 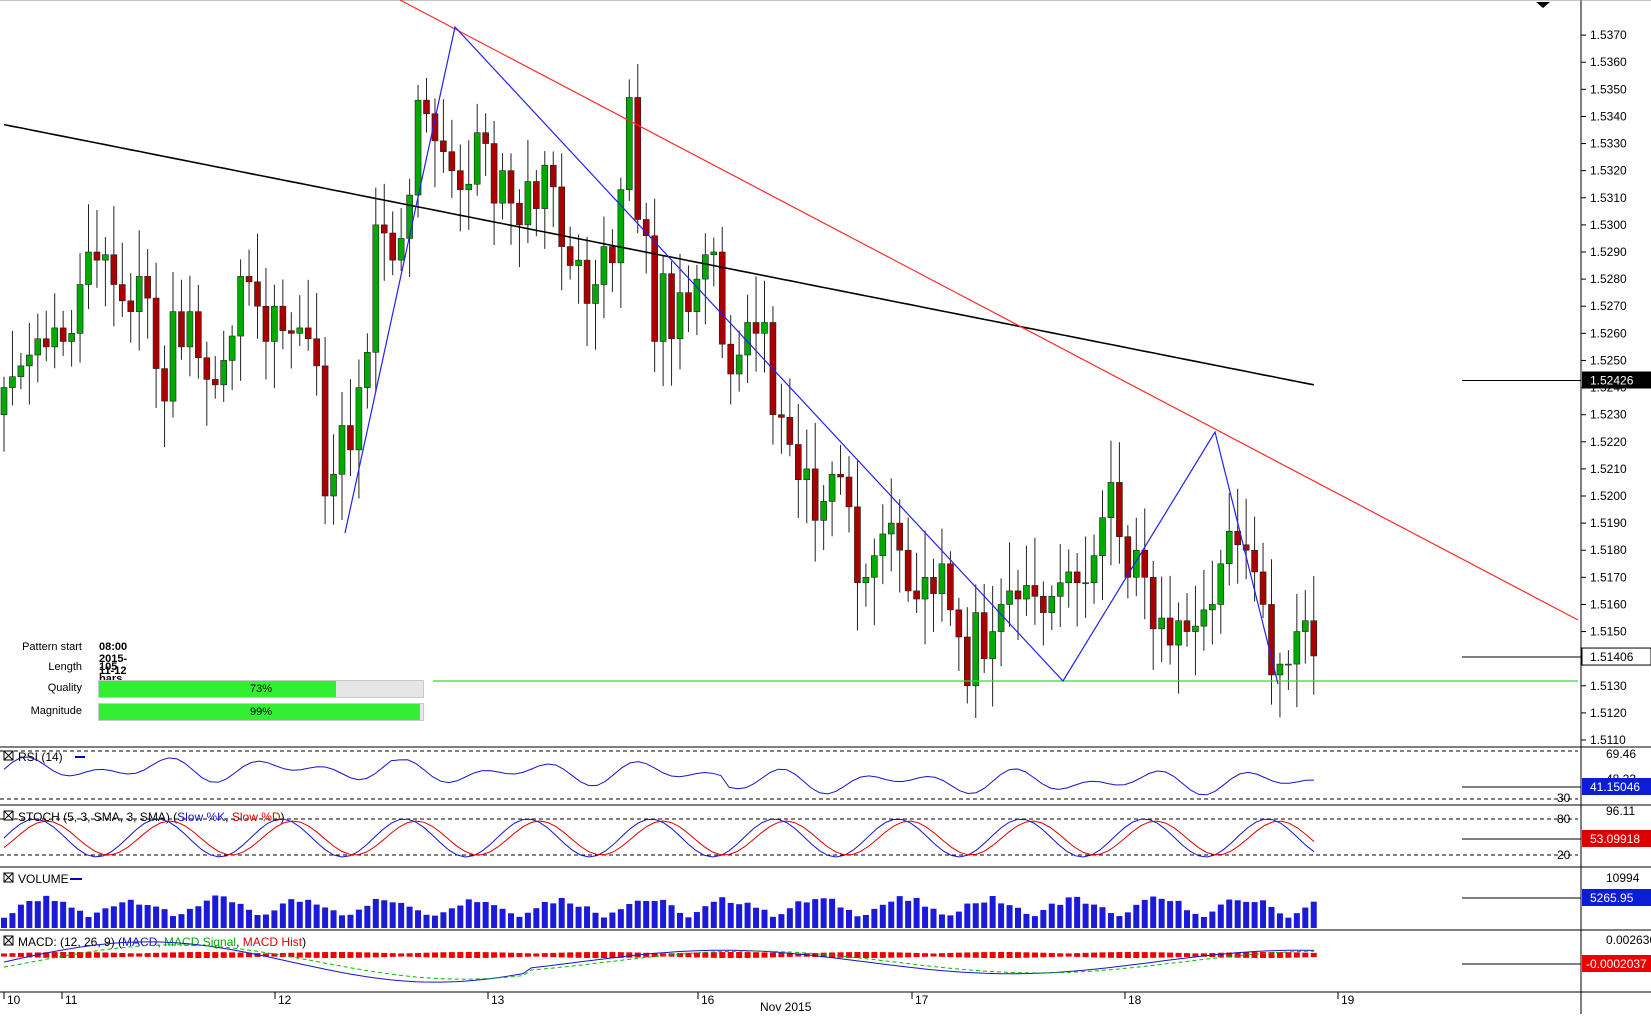 I want to click on stoch-toggle, so click(x=8, y=815).